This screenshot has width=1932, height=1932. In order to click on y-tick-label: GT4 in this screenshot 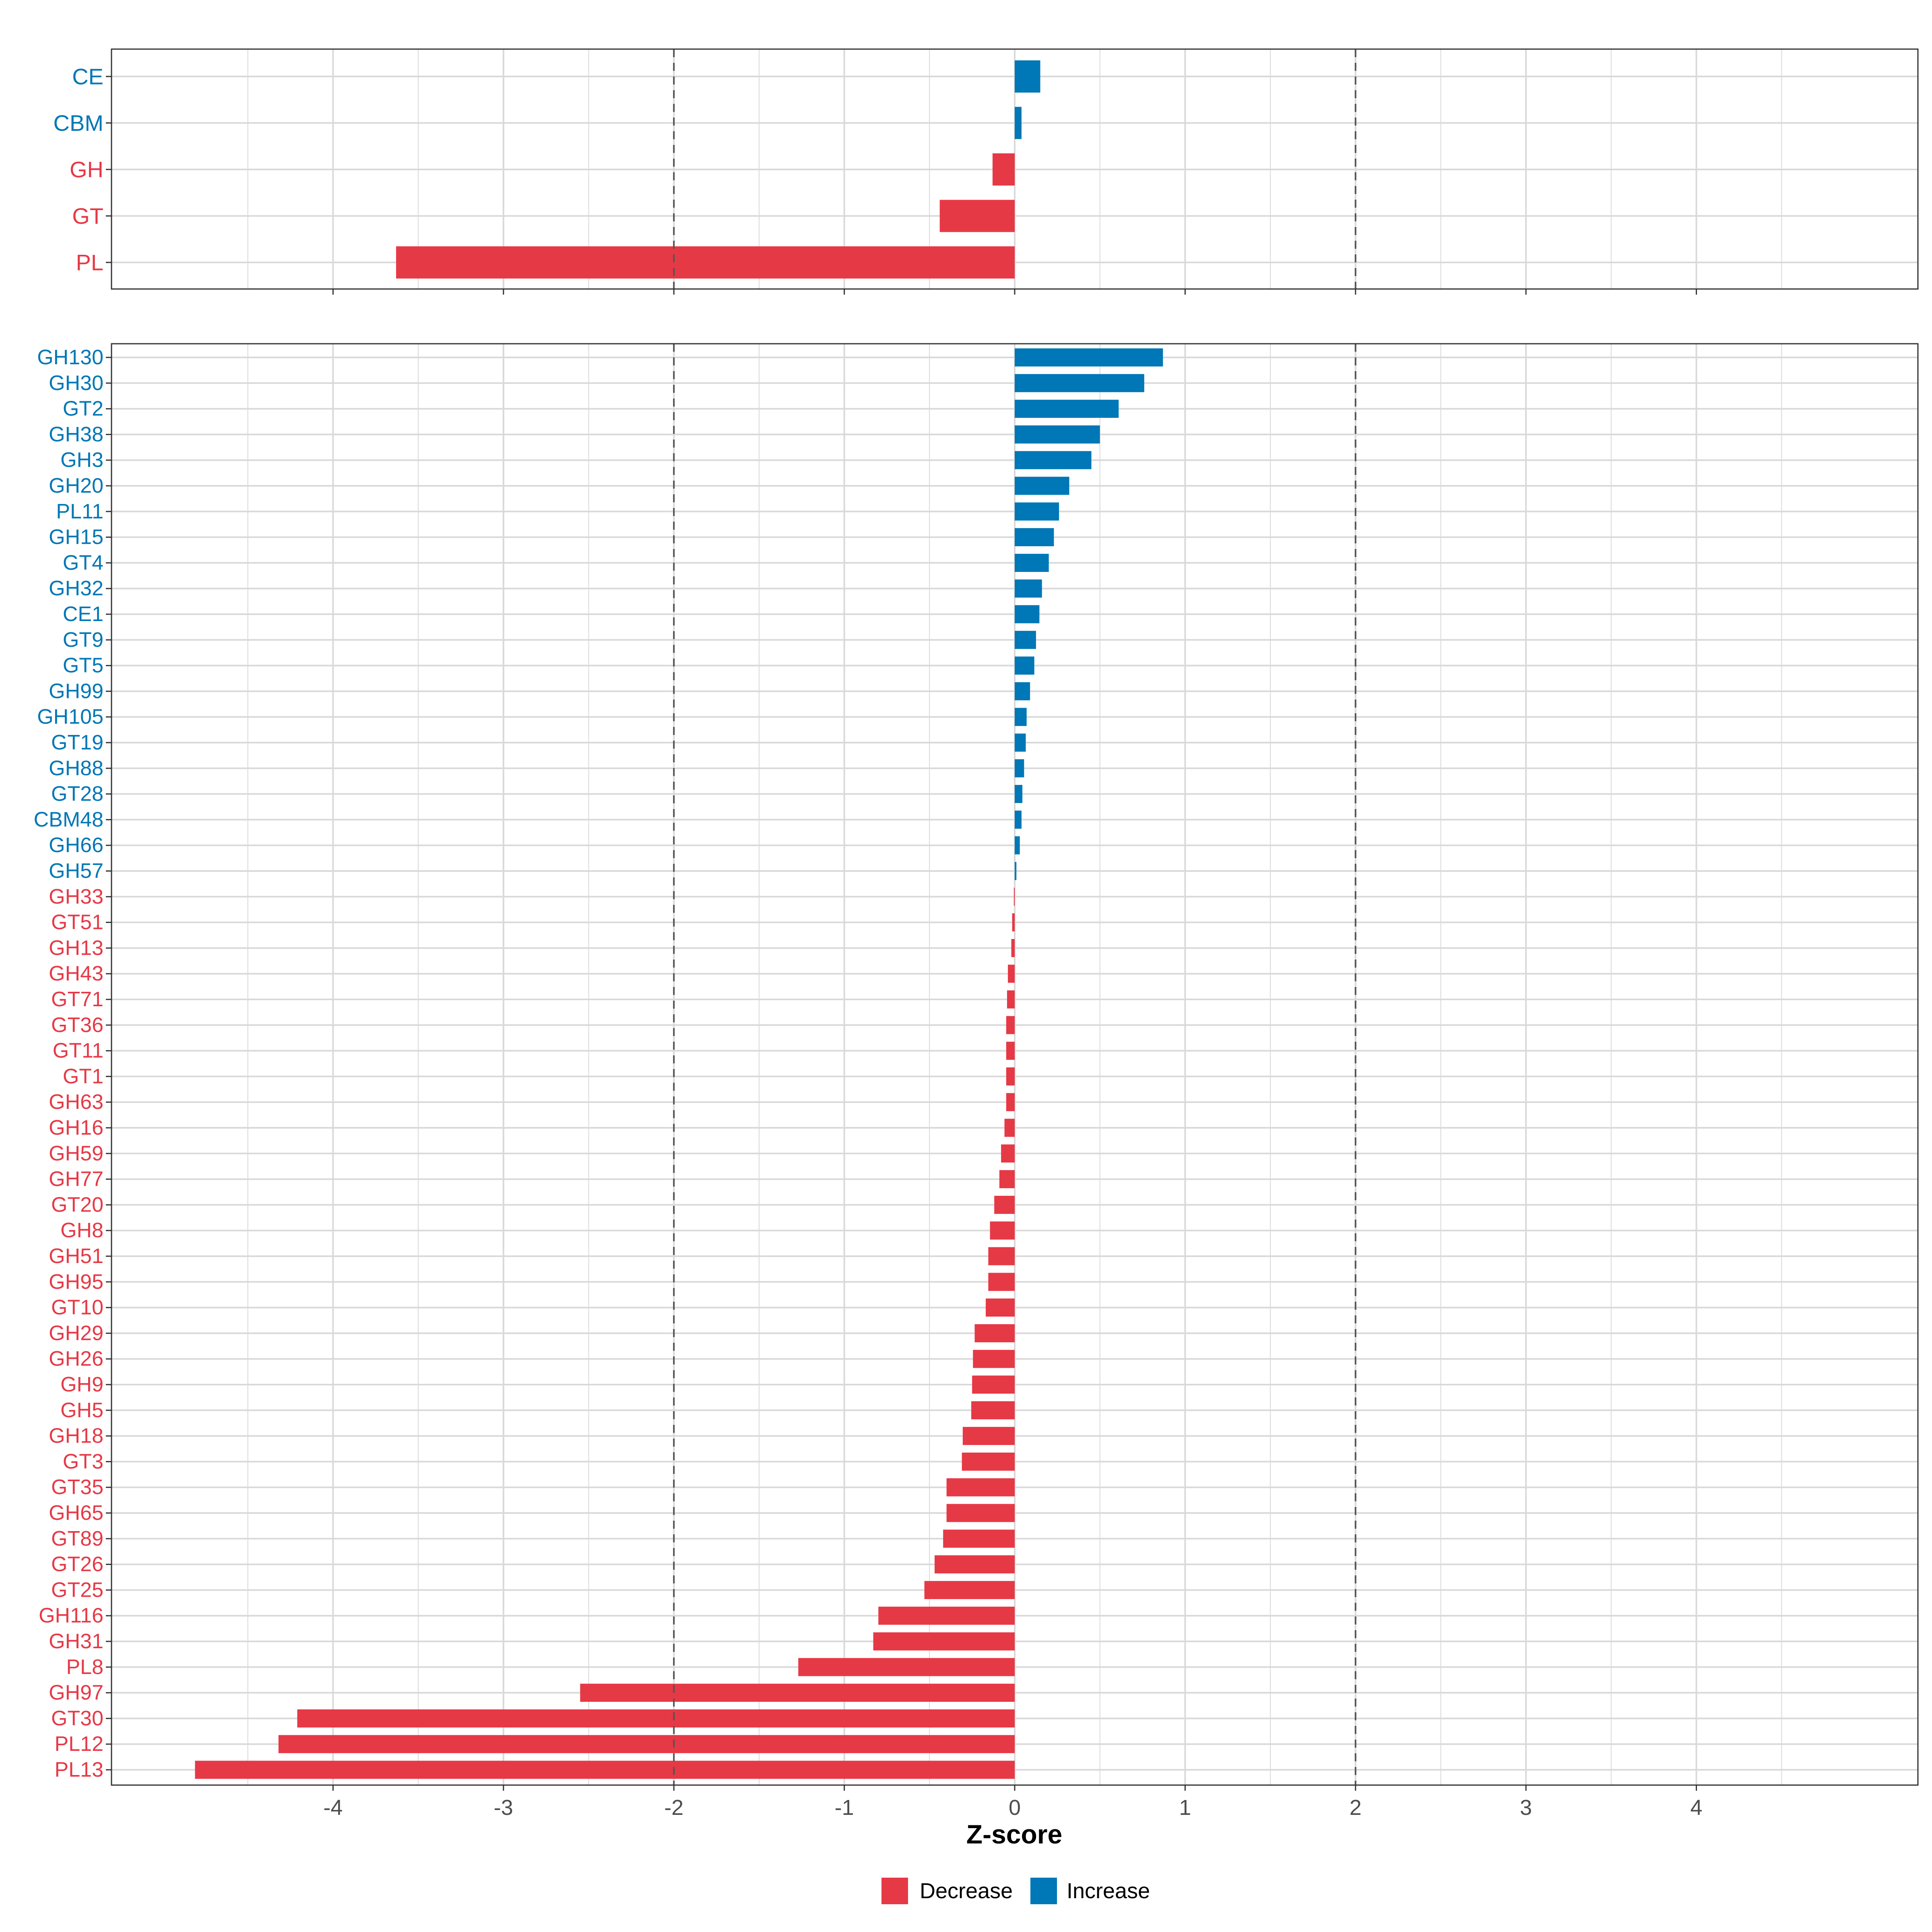, I will do `click(83, 562)`.